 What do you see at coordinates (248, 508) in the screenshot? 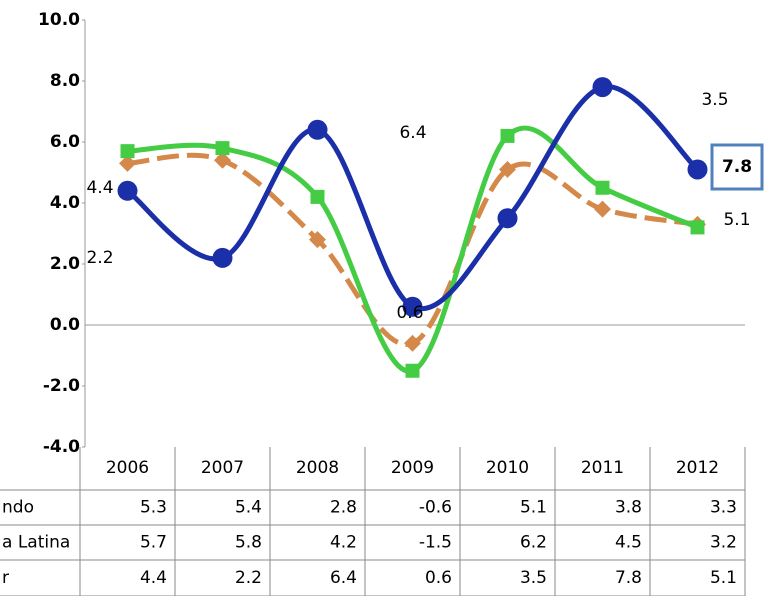
I see `table-cell: 5.4` at bounding box center [248, 508].